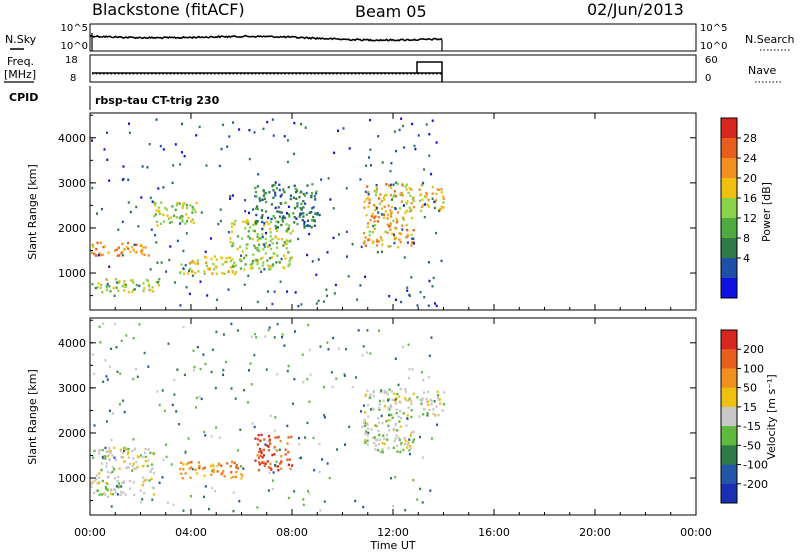  What do you see at coordinates (157, 100) in the screenshot?
I see `cpid-program: rbsp-tau CT-trig 230` at bounding box center [157, 100].